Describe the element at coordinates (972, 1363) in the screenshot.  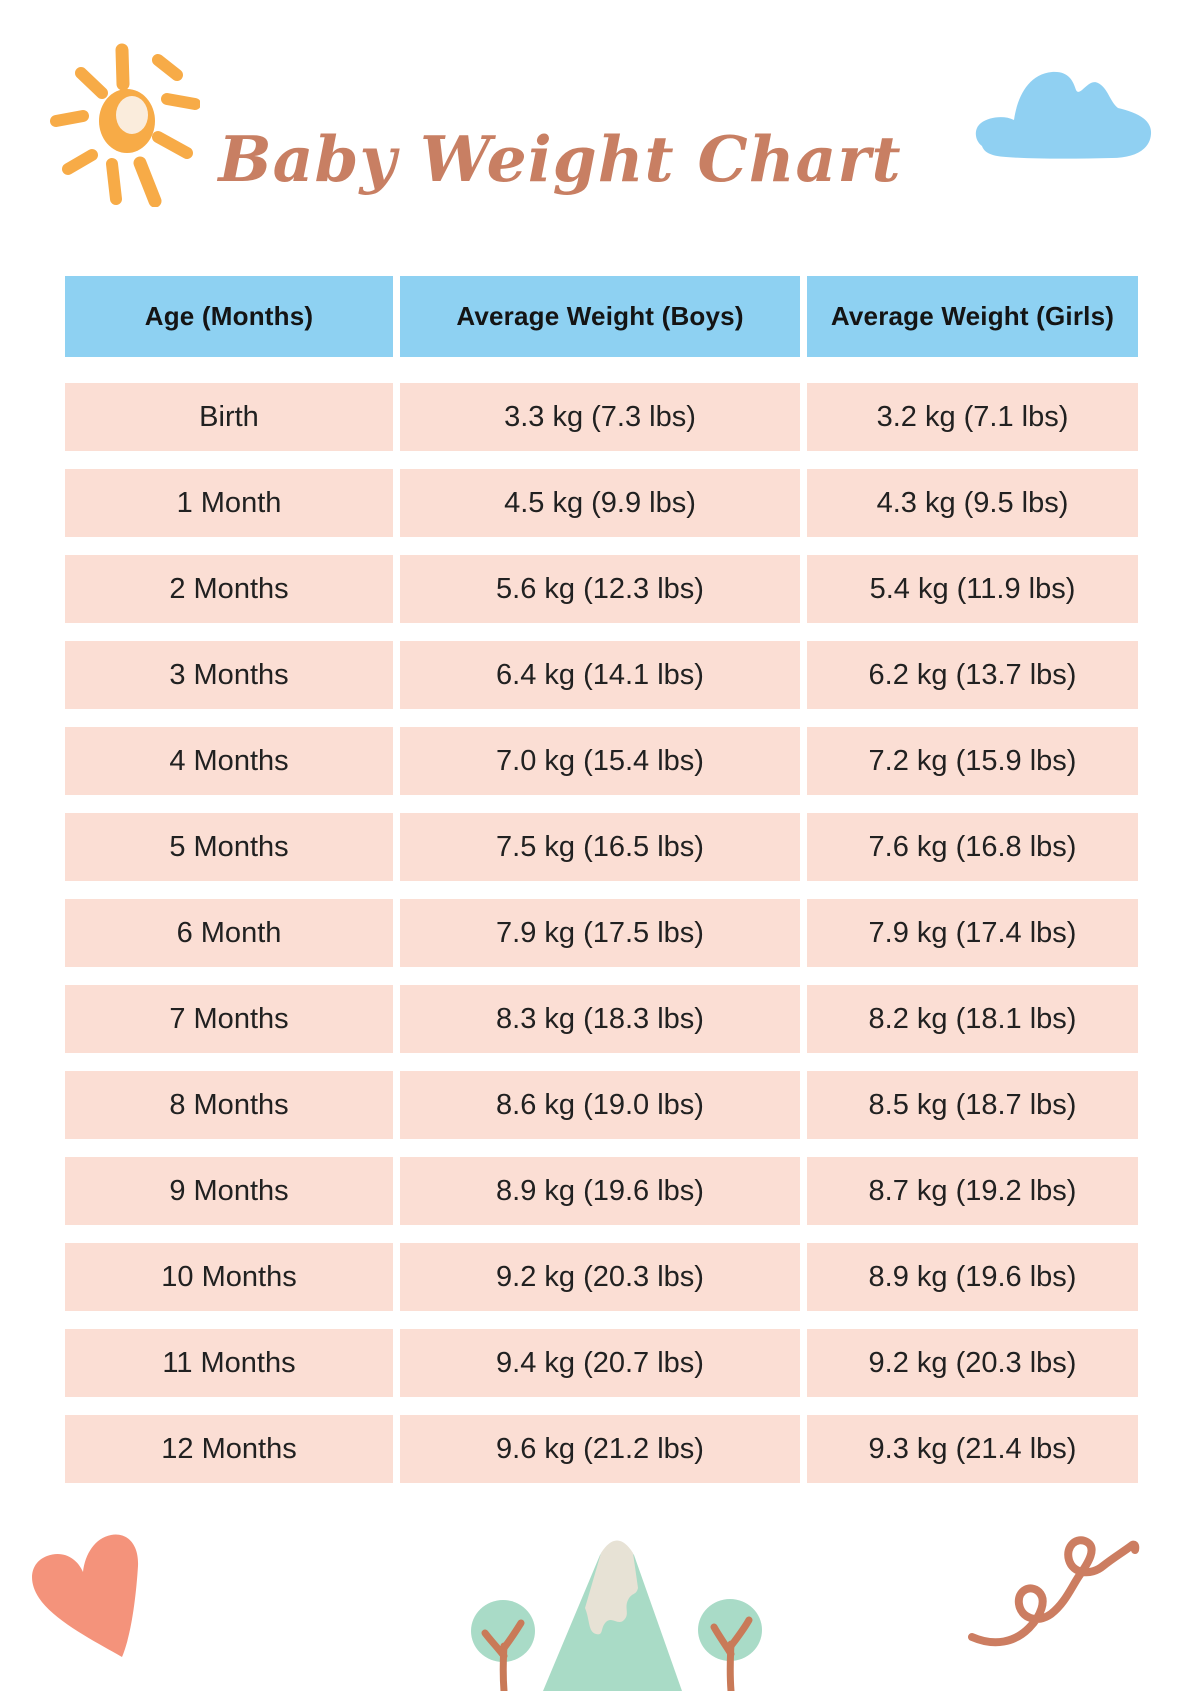
I see `cell-girls: 9.2 kg (20.3 lbs)` at that location.